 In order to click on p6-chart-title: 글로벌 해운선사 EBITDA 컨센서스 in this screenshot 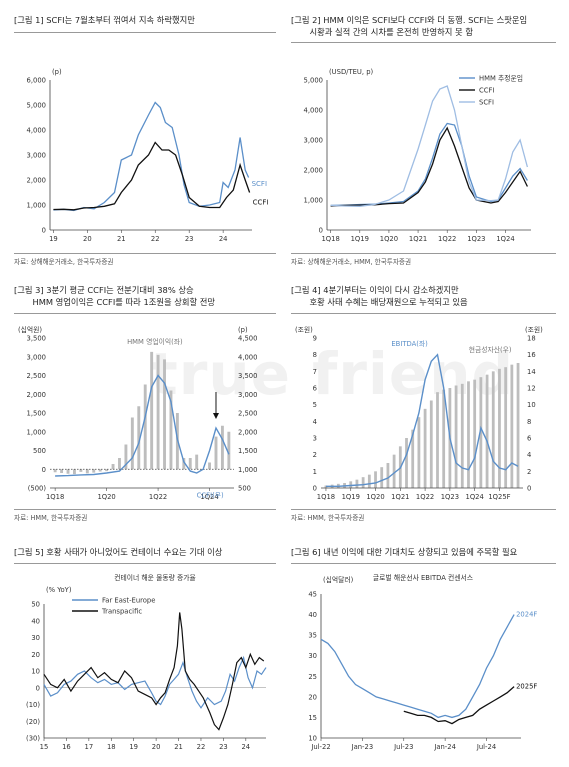, I will do `click(423, 577)`.